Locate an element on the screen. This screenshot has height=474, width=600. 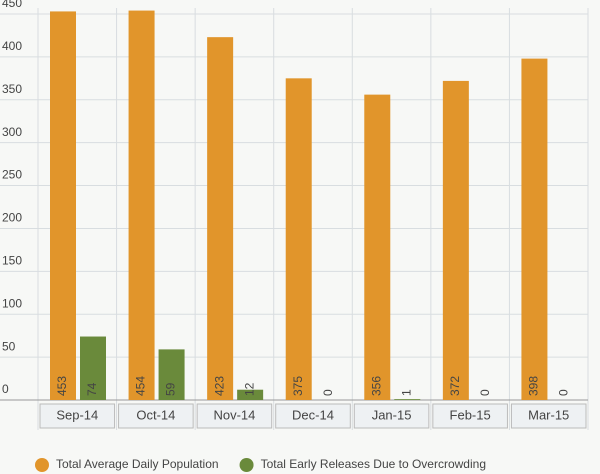
y-tick-label: 50 is located at coordinates (9, 346).